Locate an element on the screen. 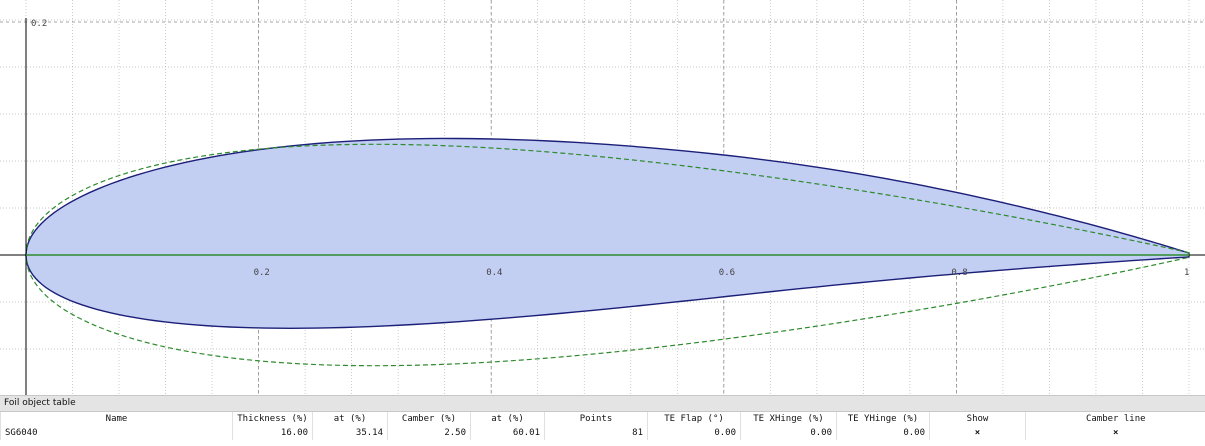 This screenshot has width=1205, height=446. column-header-camber: Camber (%) is located at coordinates (429, 419).